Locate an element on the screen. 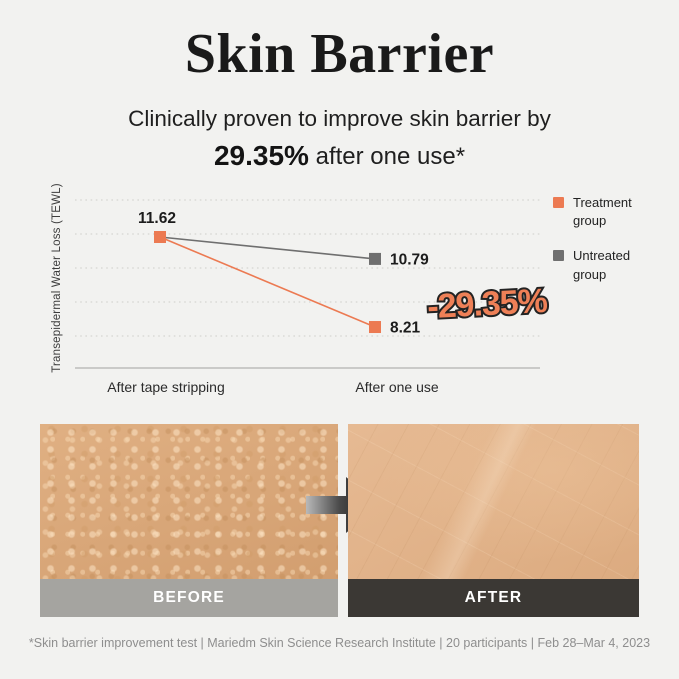 The image size is (679, 679). series-line-untreated is located at coordinates (267, 248).